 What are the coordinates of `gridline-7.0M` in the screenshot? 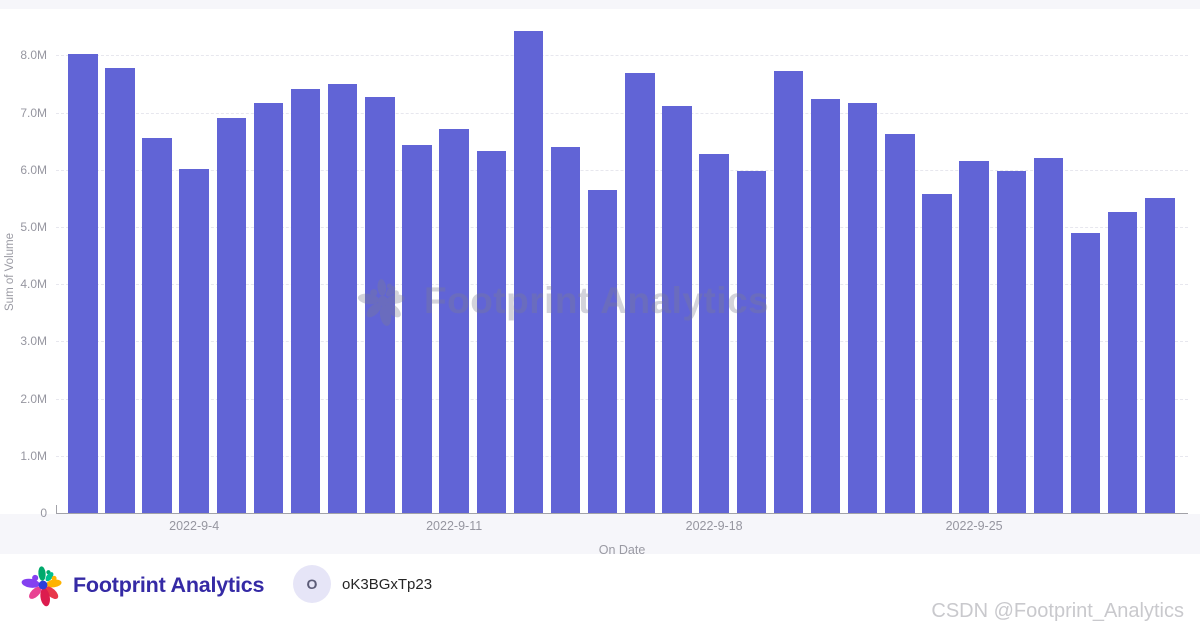 It's located at (622, 113).